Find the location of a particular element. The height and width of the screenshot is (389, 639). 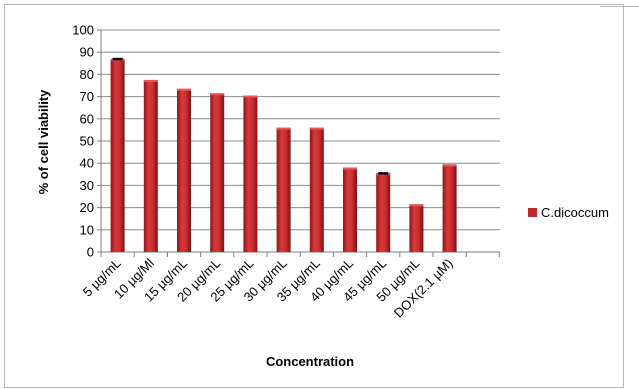

y-tick-label: 10 is located at coordinates (87, 229).